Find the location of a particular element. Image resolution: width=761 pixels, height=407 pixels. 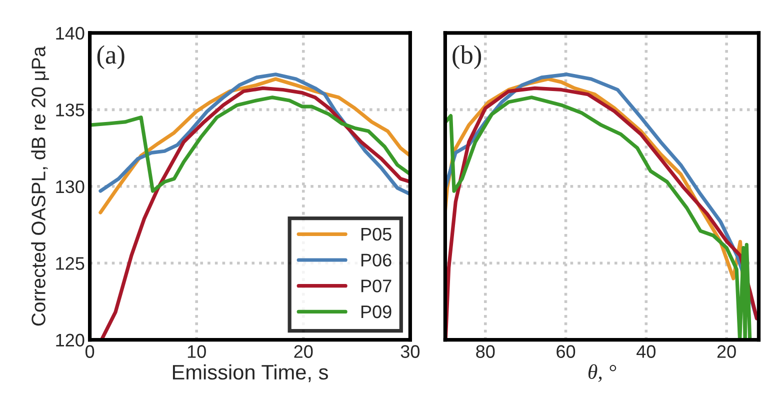

y-tick-label: 135 is located at coordinates (70, 110).